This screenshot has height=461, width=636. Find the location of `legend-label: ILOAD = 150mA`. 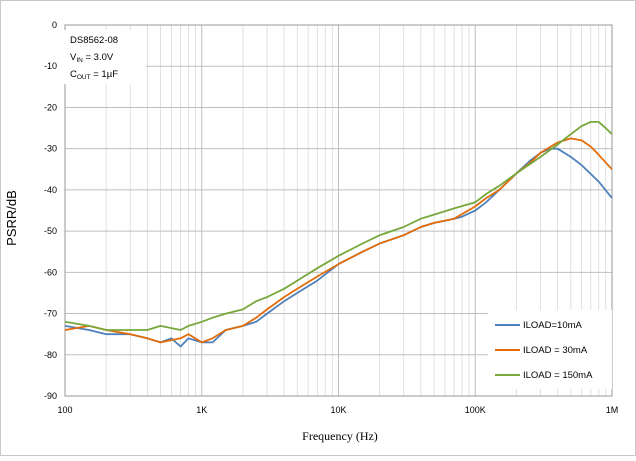

legend-label: ILOAD = 150mA is located at coordinates (558, 375).